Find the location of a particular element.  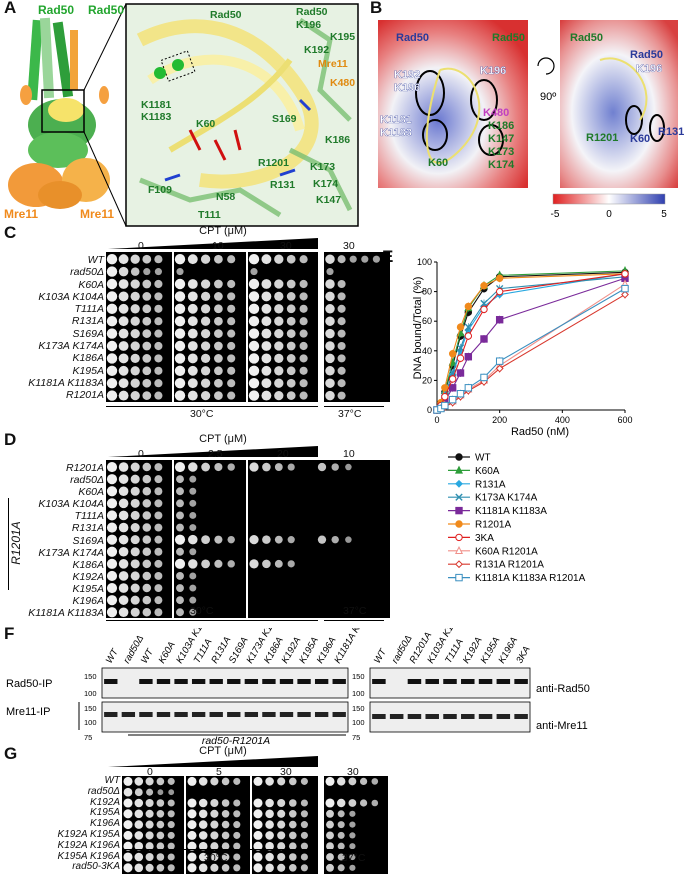

d-conc-label: 2.5 is located at coordinates (215, 454).